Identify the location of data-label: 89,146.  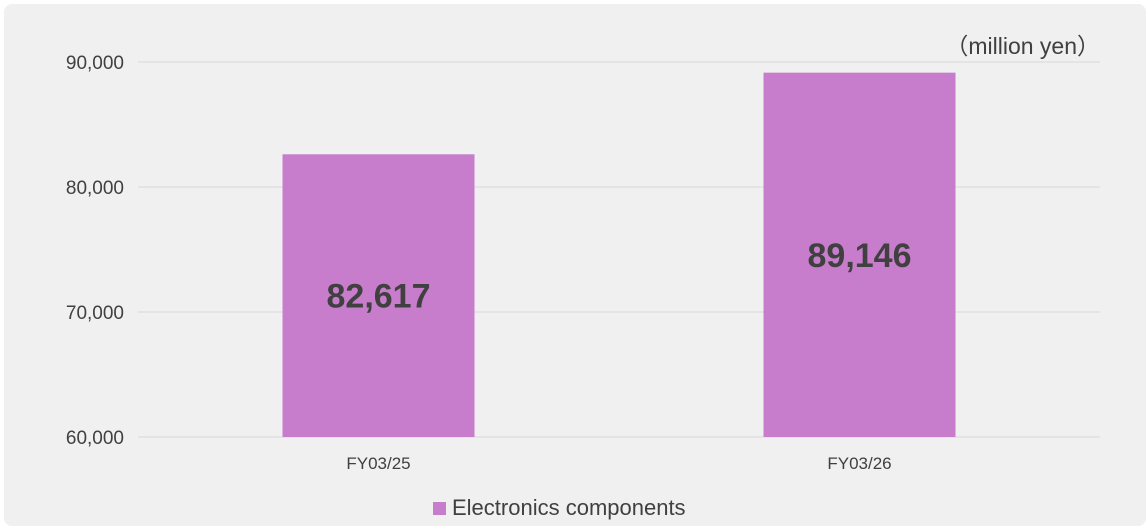
(860, 256).